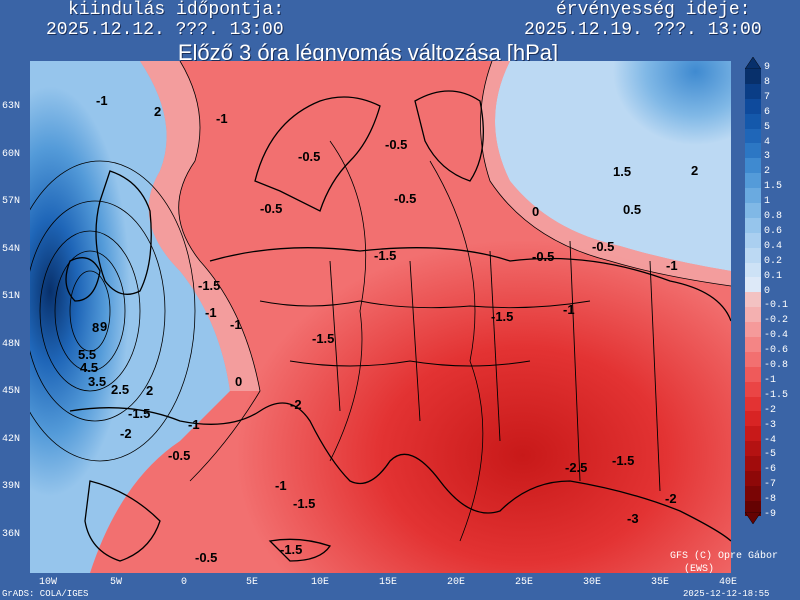 Image resolution: width=800 pixels, height=600 pixels. I want to click on longitude-label: 10E, so click(320, 582).